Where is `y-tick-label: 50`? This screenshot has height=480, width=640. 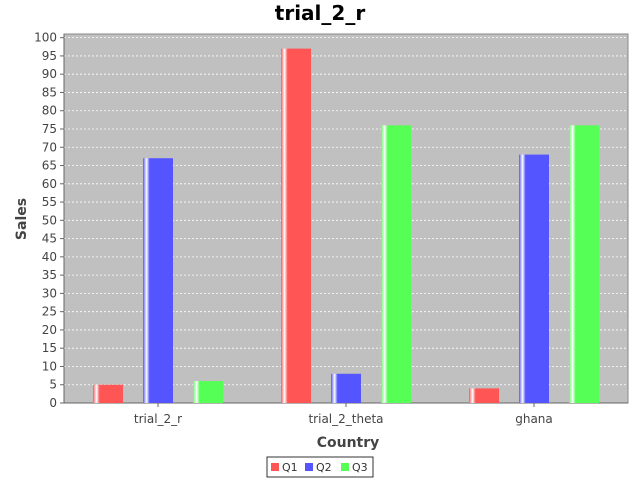
y-tick-label: 50 is located at coordinates (49, 220).